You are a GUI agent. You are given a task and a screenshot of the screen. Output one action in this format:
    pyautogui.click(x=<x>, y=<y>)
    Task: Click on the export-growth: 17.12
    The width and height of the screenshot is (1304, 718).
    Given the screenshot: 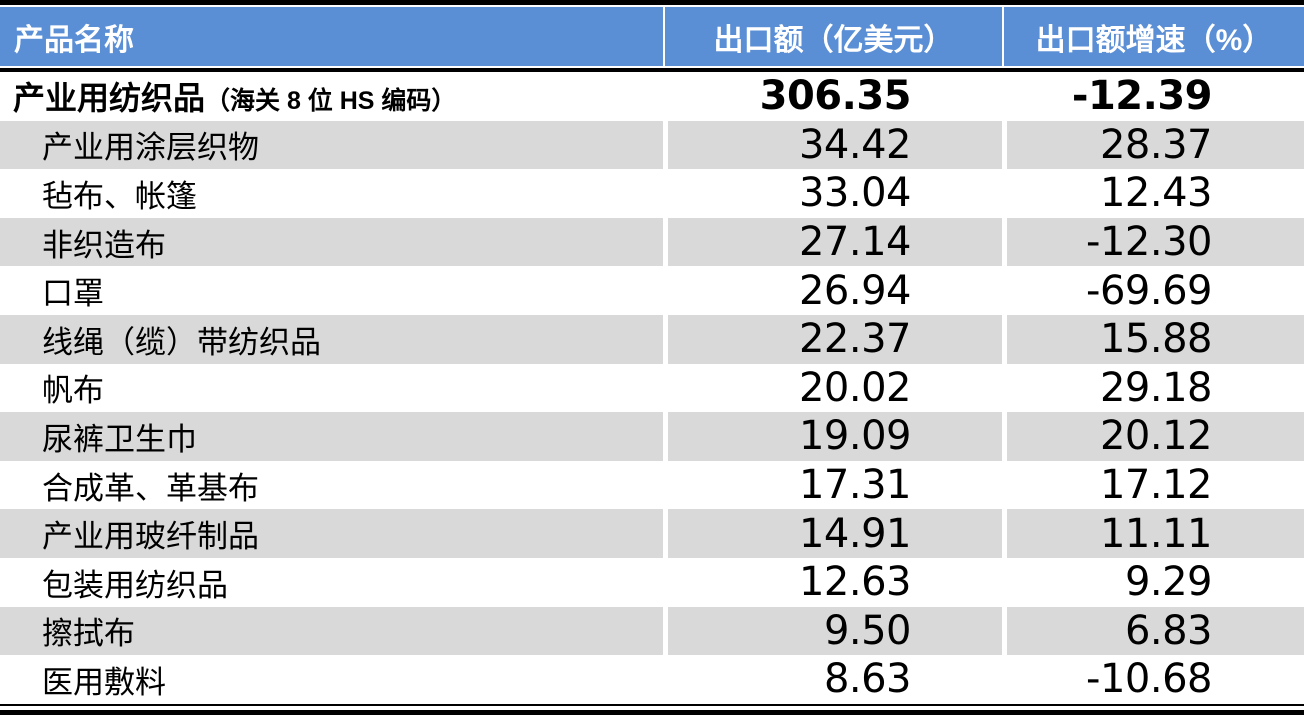 What is the action you would take?
    pyautogui.click(x=1153, y=485)
    